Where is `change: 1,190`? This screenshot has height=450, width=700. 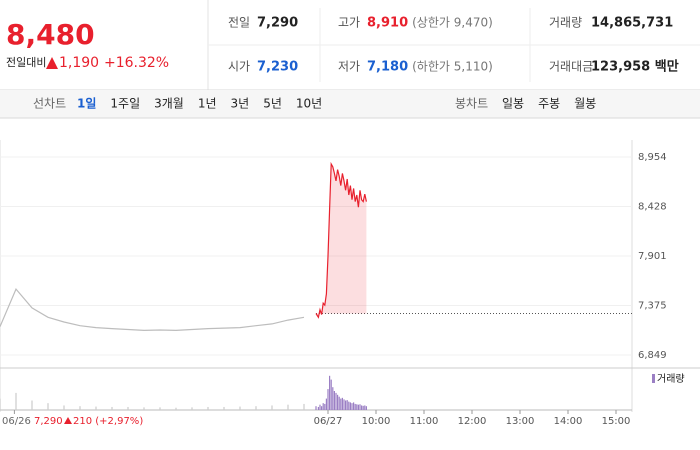
change: 1,190 is located at coordinates (79, 63).